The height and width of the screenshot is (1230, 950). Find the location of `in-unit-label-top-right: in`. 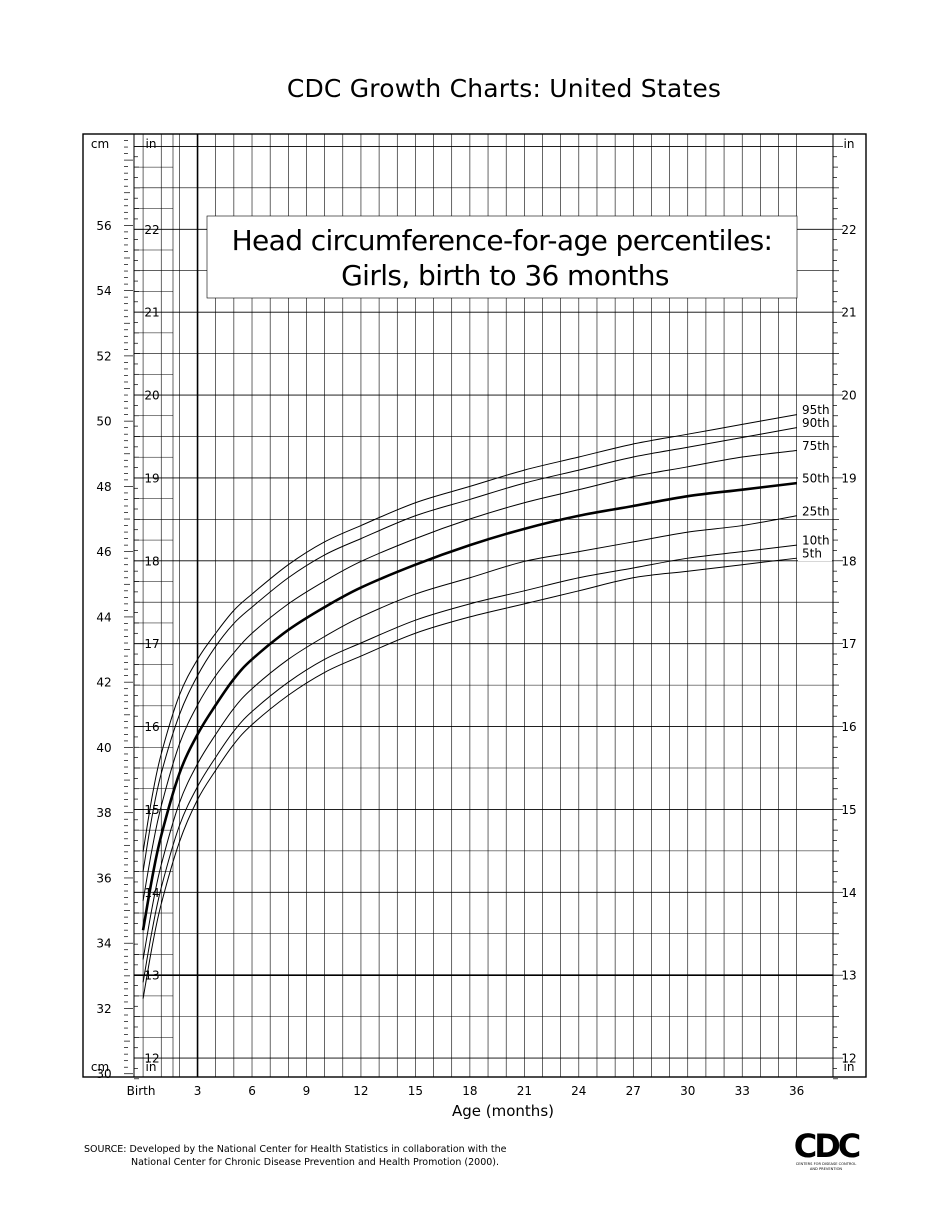

in-unit-label-top-right: in is located at coordinates (849, 144).